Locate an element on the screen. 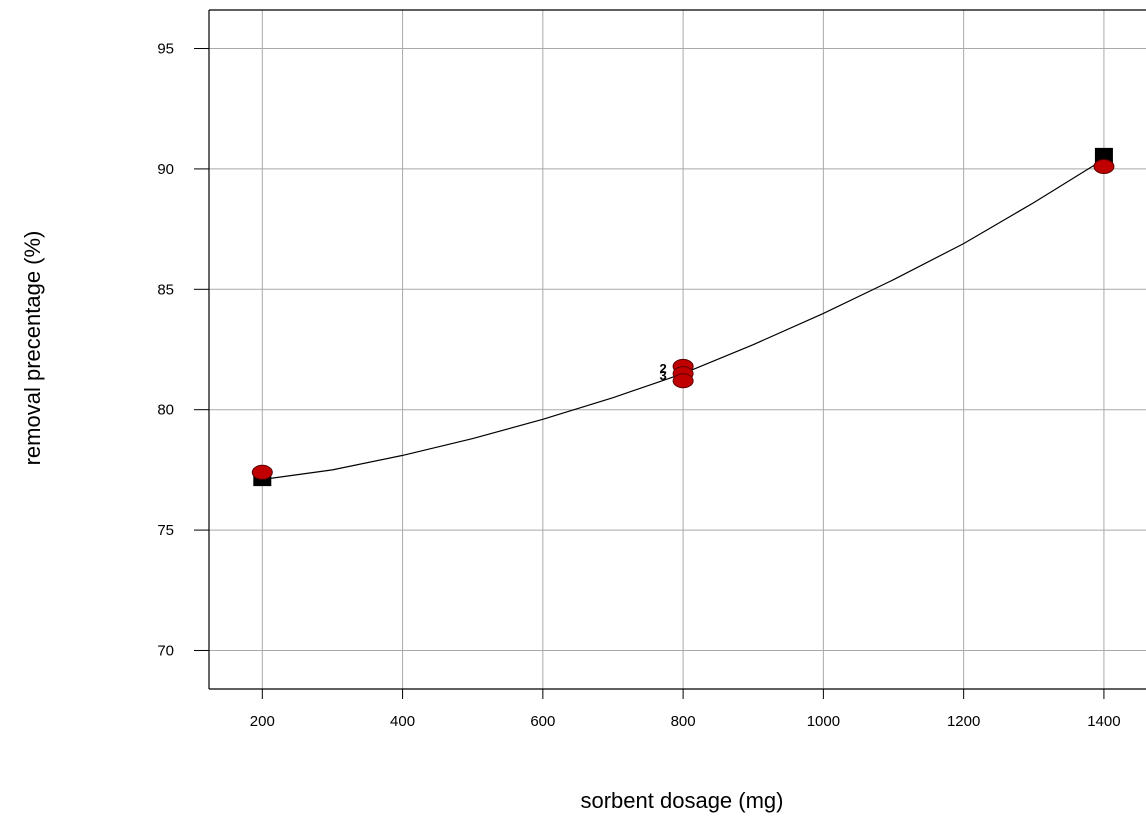 Image resolution: width=1146 pixels, height=837 pixels. y-tick-label: 80 is located at coordinates (165, 410).